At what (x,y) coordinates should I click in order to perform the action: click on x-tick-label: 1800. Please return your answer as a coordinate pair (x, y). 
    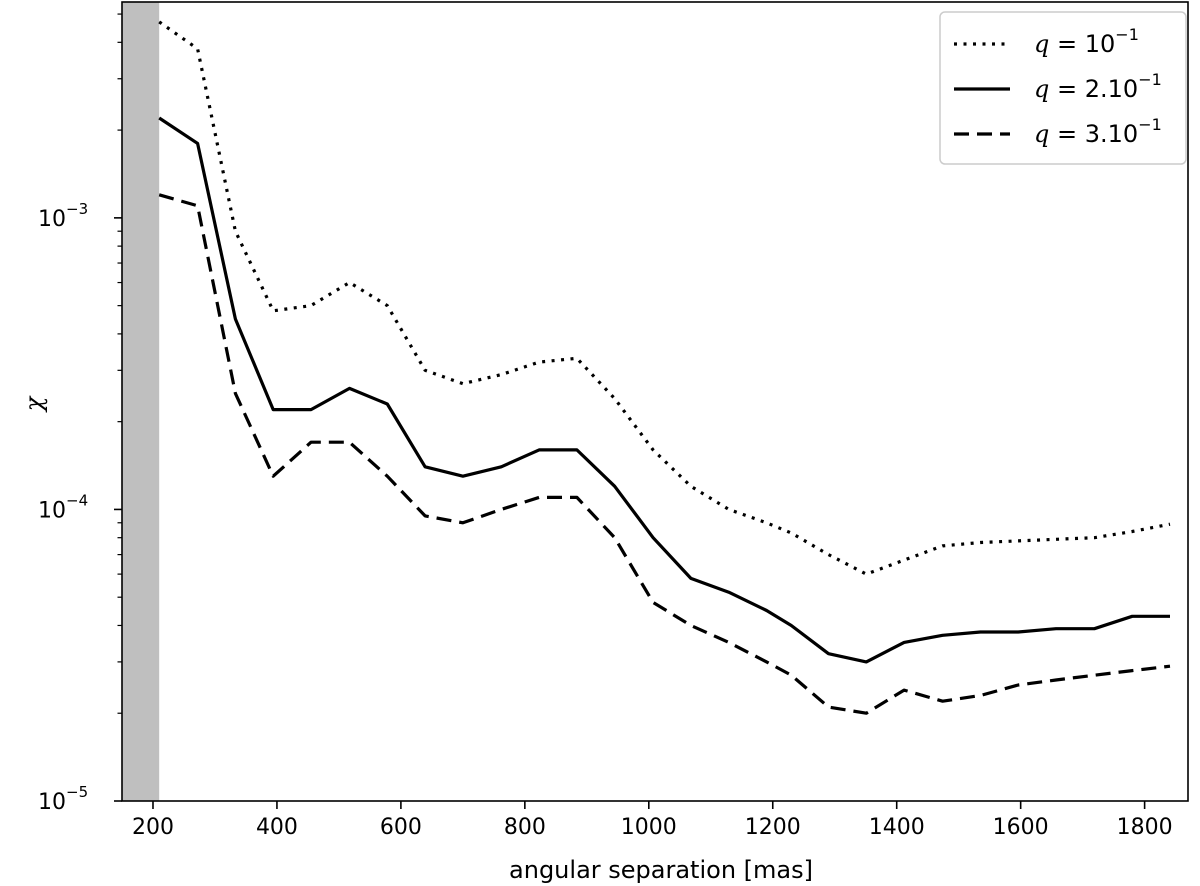
    Looking at the image, I should click on (1145, 827).